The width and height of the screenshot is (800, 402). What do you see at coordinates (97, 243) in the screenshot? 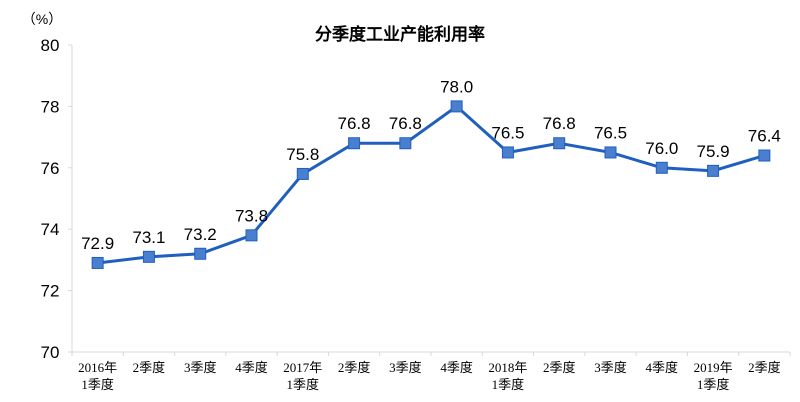
I see `data-label: 72.9` at bounding box center [97, 243].